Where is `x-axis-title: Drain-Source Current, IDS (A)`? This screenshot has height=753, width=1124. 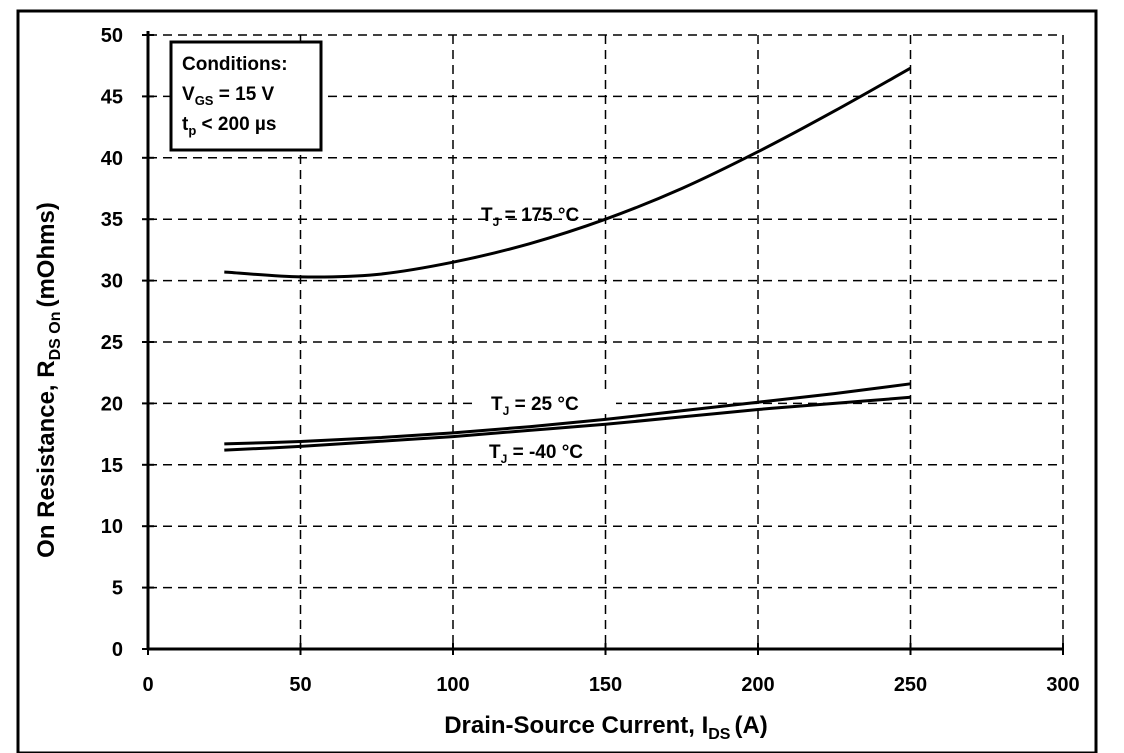 x-axis-title: Drain-Source Current, IDS (A) is located at coordinates (606, 727).